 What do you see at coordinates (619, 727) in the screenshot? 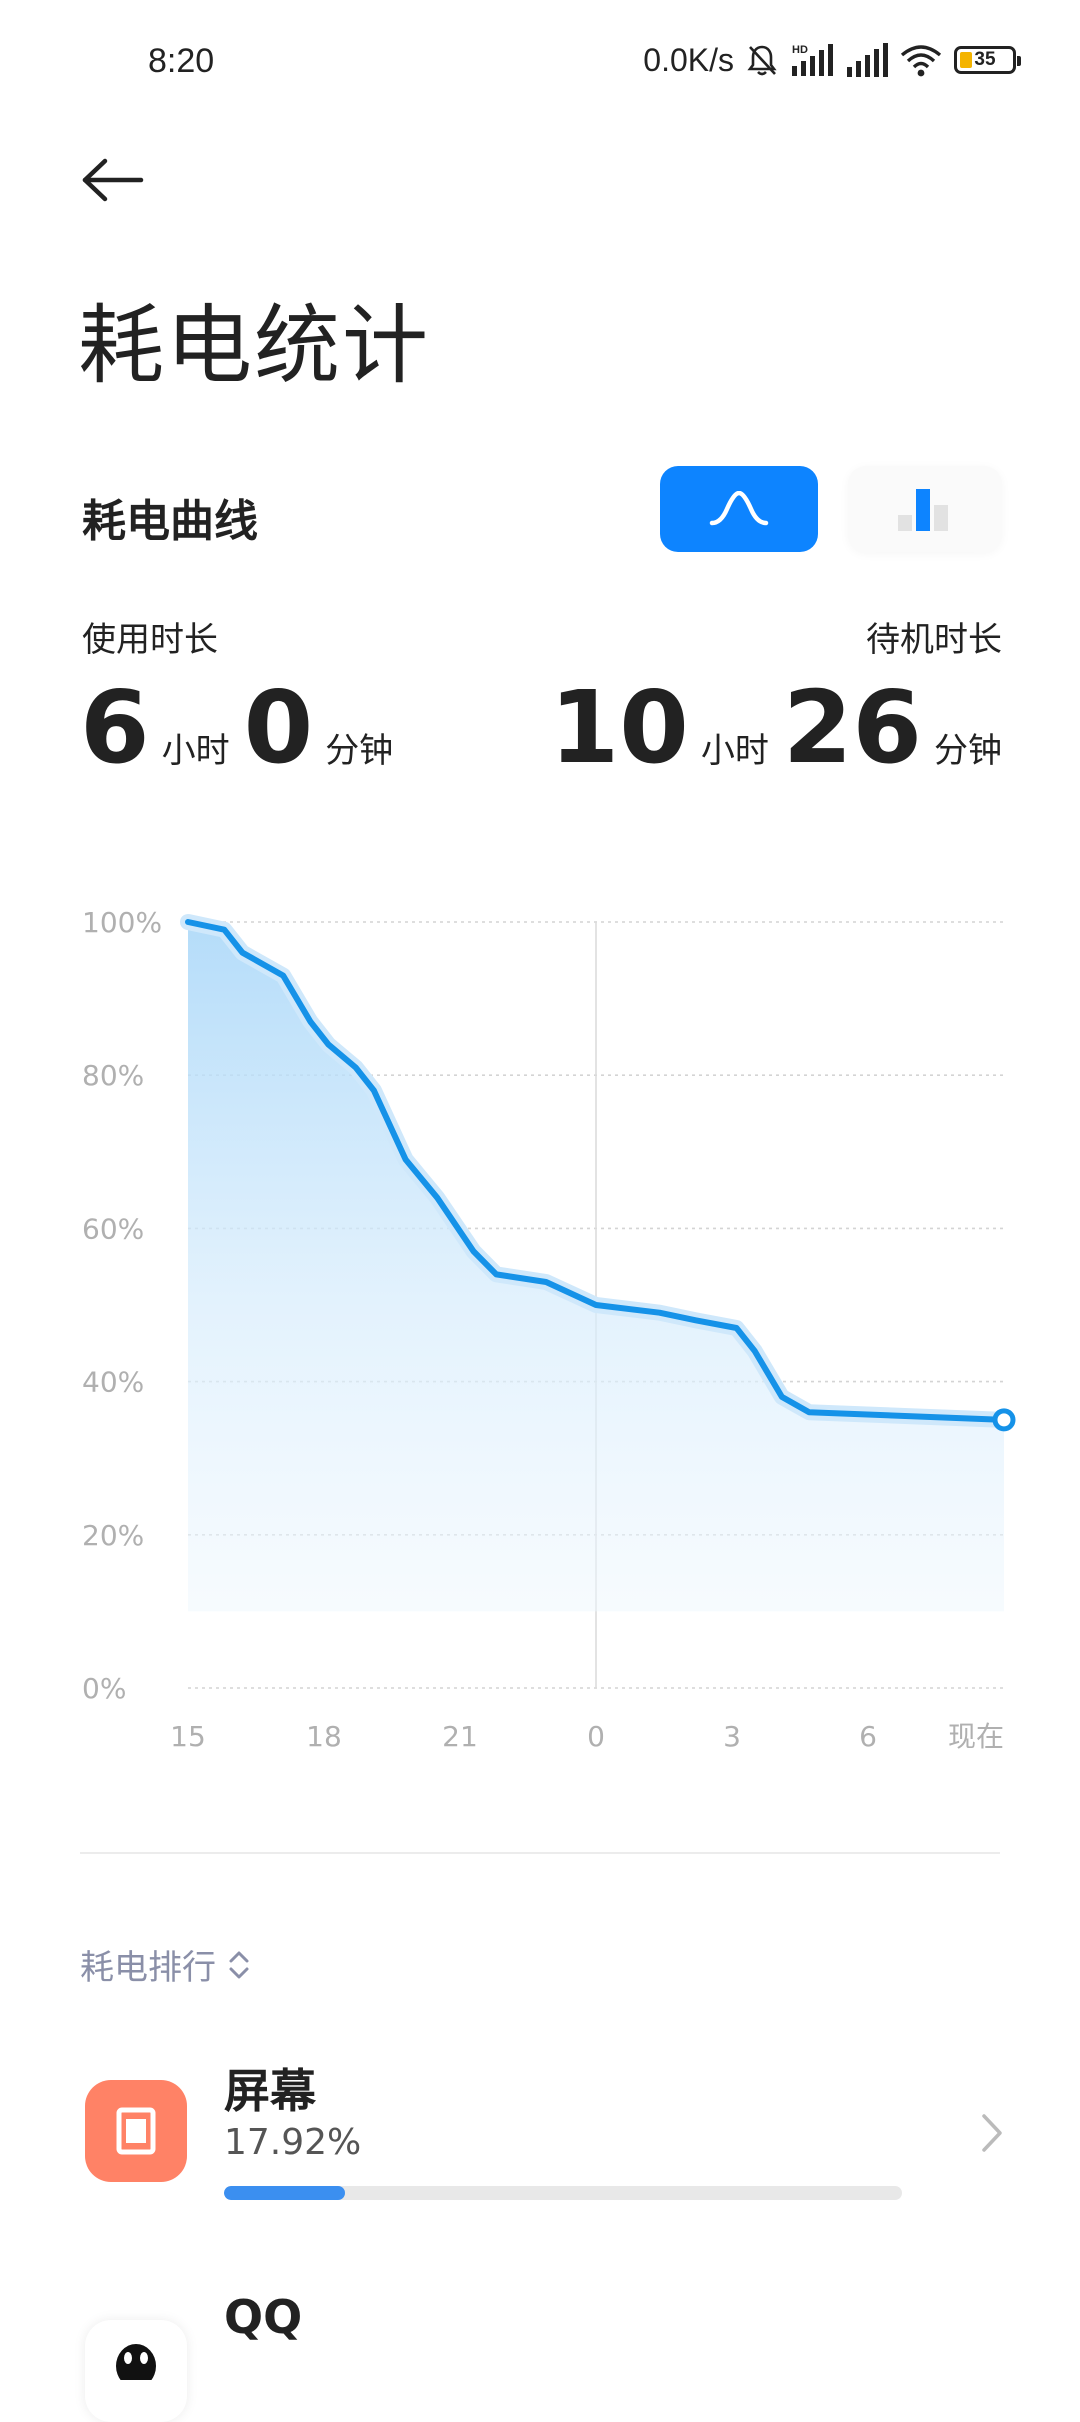
I see `standby-hours: 10` at bounding box center [619, 727].